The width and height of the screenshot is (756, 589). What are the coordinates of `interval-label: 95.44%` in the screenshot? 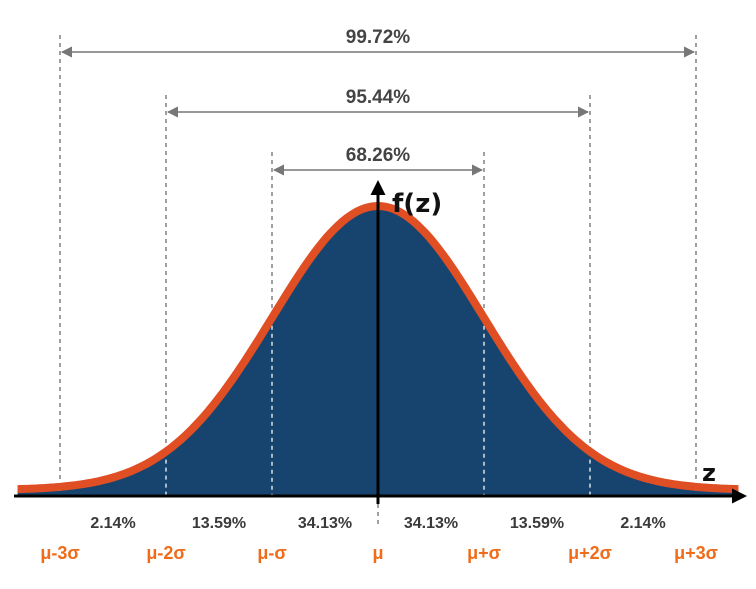 It's located at (378, 97).